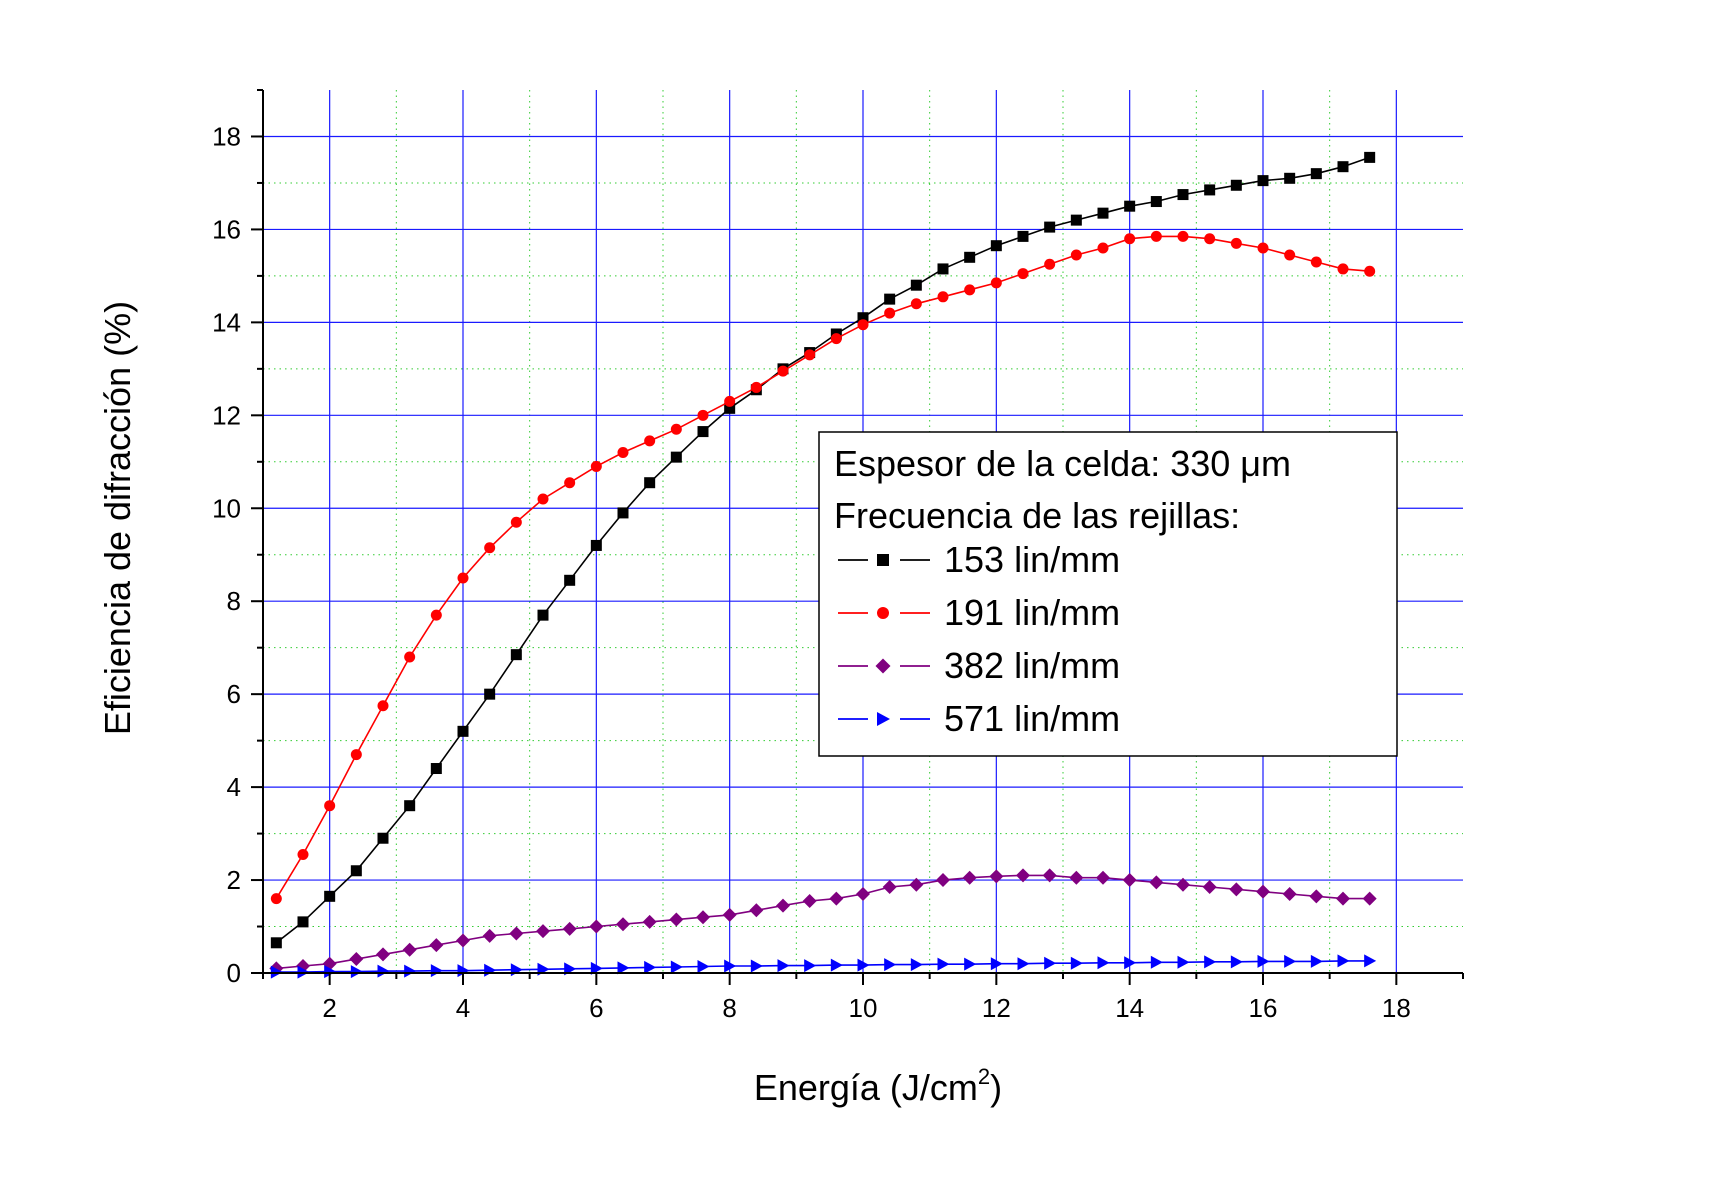 This screenshot has width=1712, height=1196. What do you see at coordinates (329, 1008) in the screenshot?
I see `x-tick-label: 2` at bounding box center [329, 1008].